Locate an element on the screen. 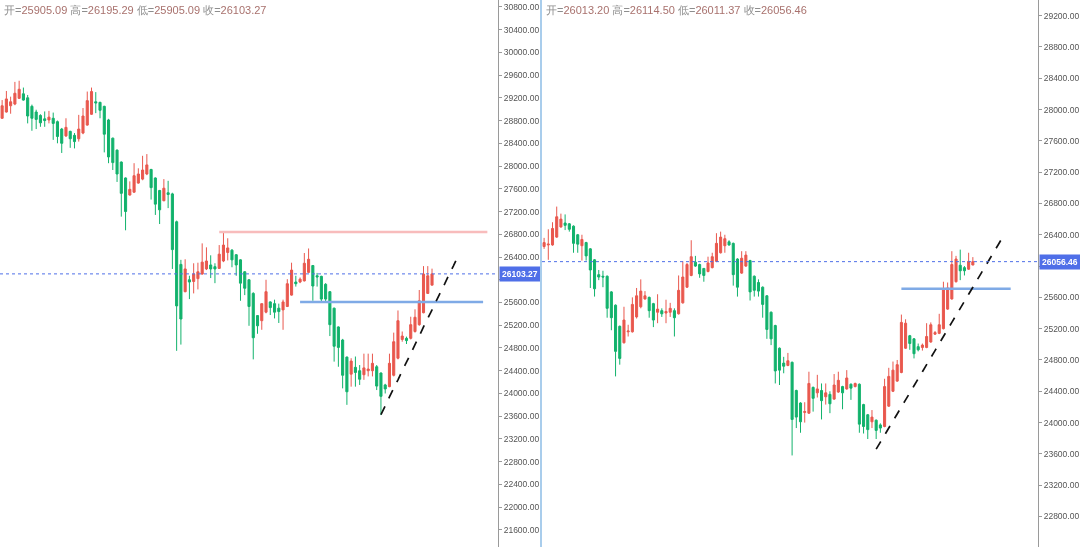 This screenshot has height=547, width=1080. y-tick-label: 21600.00 is located at coordinates (521, 529).